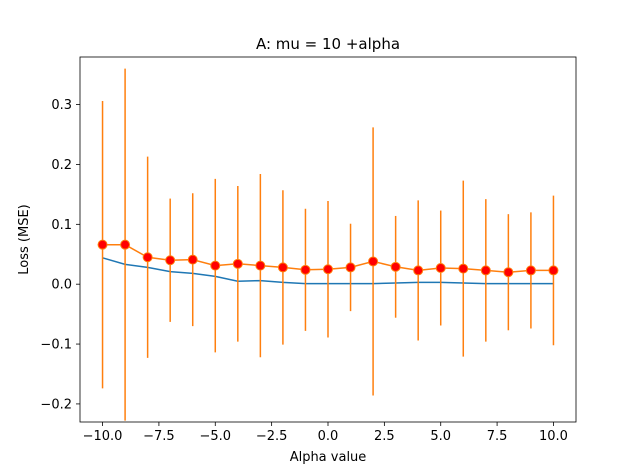 This screenshot has width=640, height=474. I want to click on x-tick-label: 2.5, so click(384, 436).